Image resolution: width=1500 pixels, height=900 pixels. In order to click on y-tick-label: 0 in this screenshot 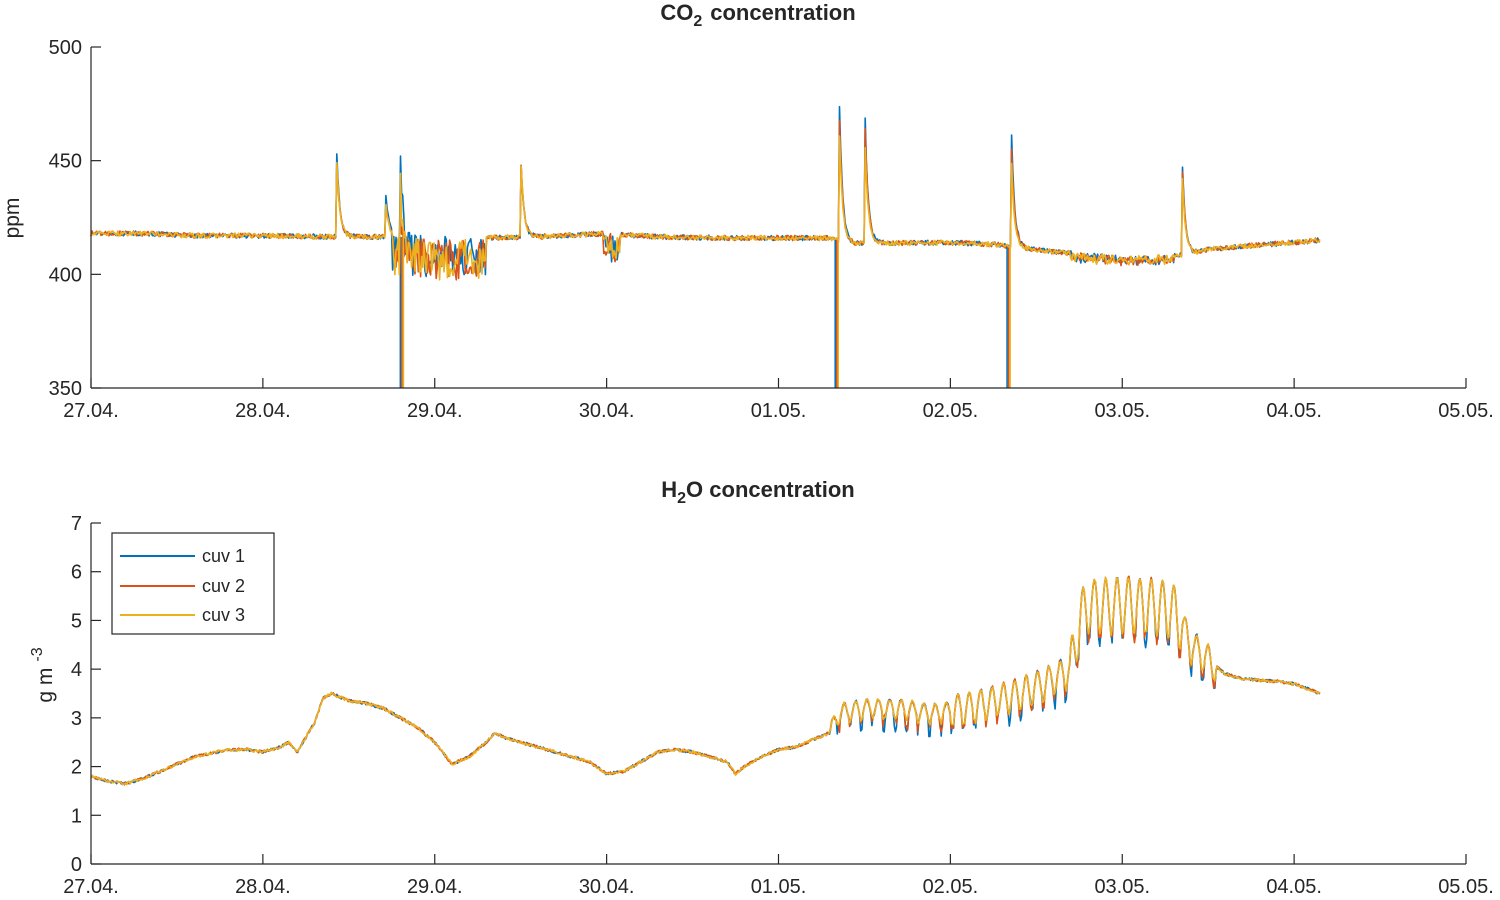, I will do `click(76, 865)`.